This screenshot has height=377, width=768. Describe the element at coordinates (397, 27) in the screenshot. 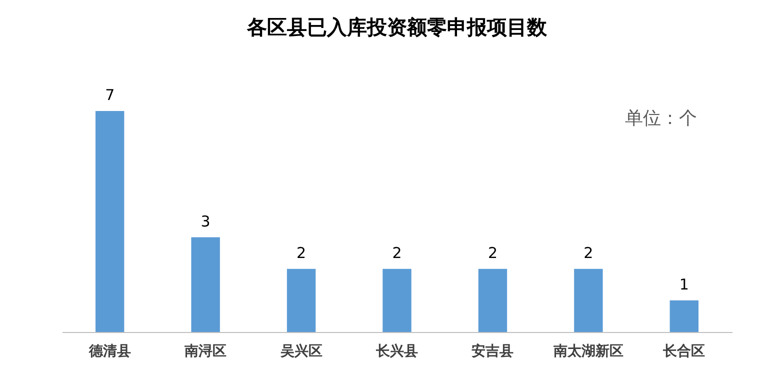

I see `chart-title: 各区县已入库投资额零申报项目数` at that location.